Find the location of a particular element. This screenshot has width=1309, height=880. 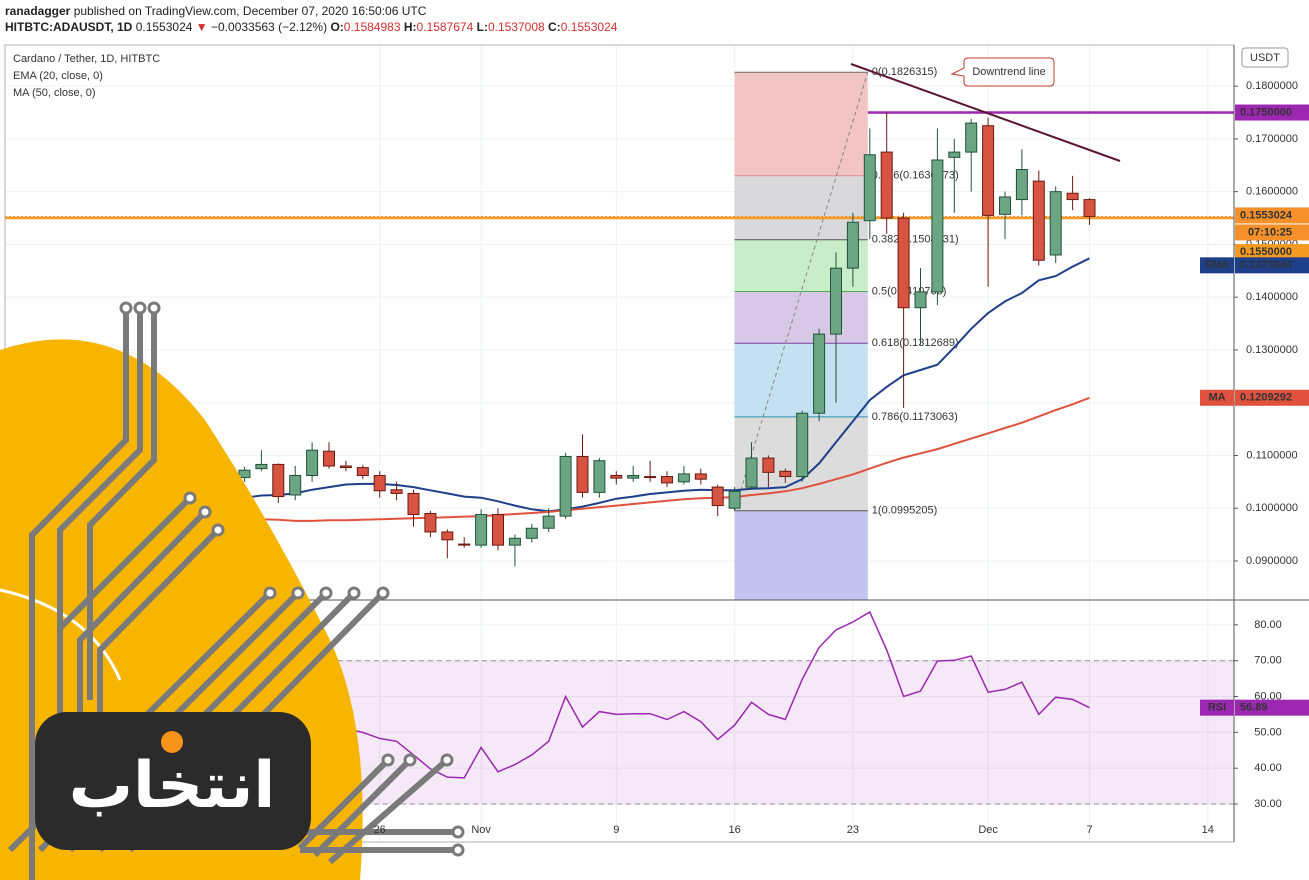

countdown-box is located at coordinates (1272, 232).